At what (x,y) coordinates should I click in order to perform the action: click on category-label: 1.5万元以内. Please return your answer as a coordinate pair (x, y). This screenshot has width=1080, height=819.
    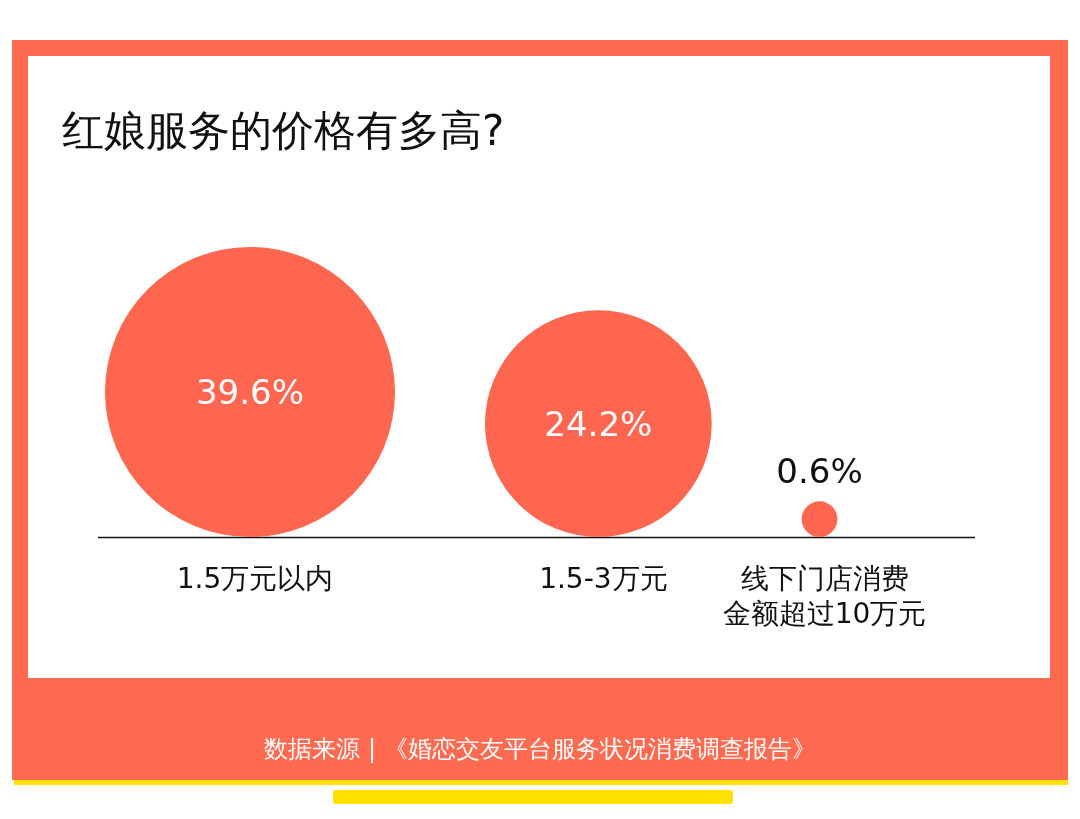
    Looking at the image, I should click on (255, 578).